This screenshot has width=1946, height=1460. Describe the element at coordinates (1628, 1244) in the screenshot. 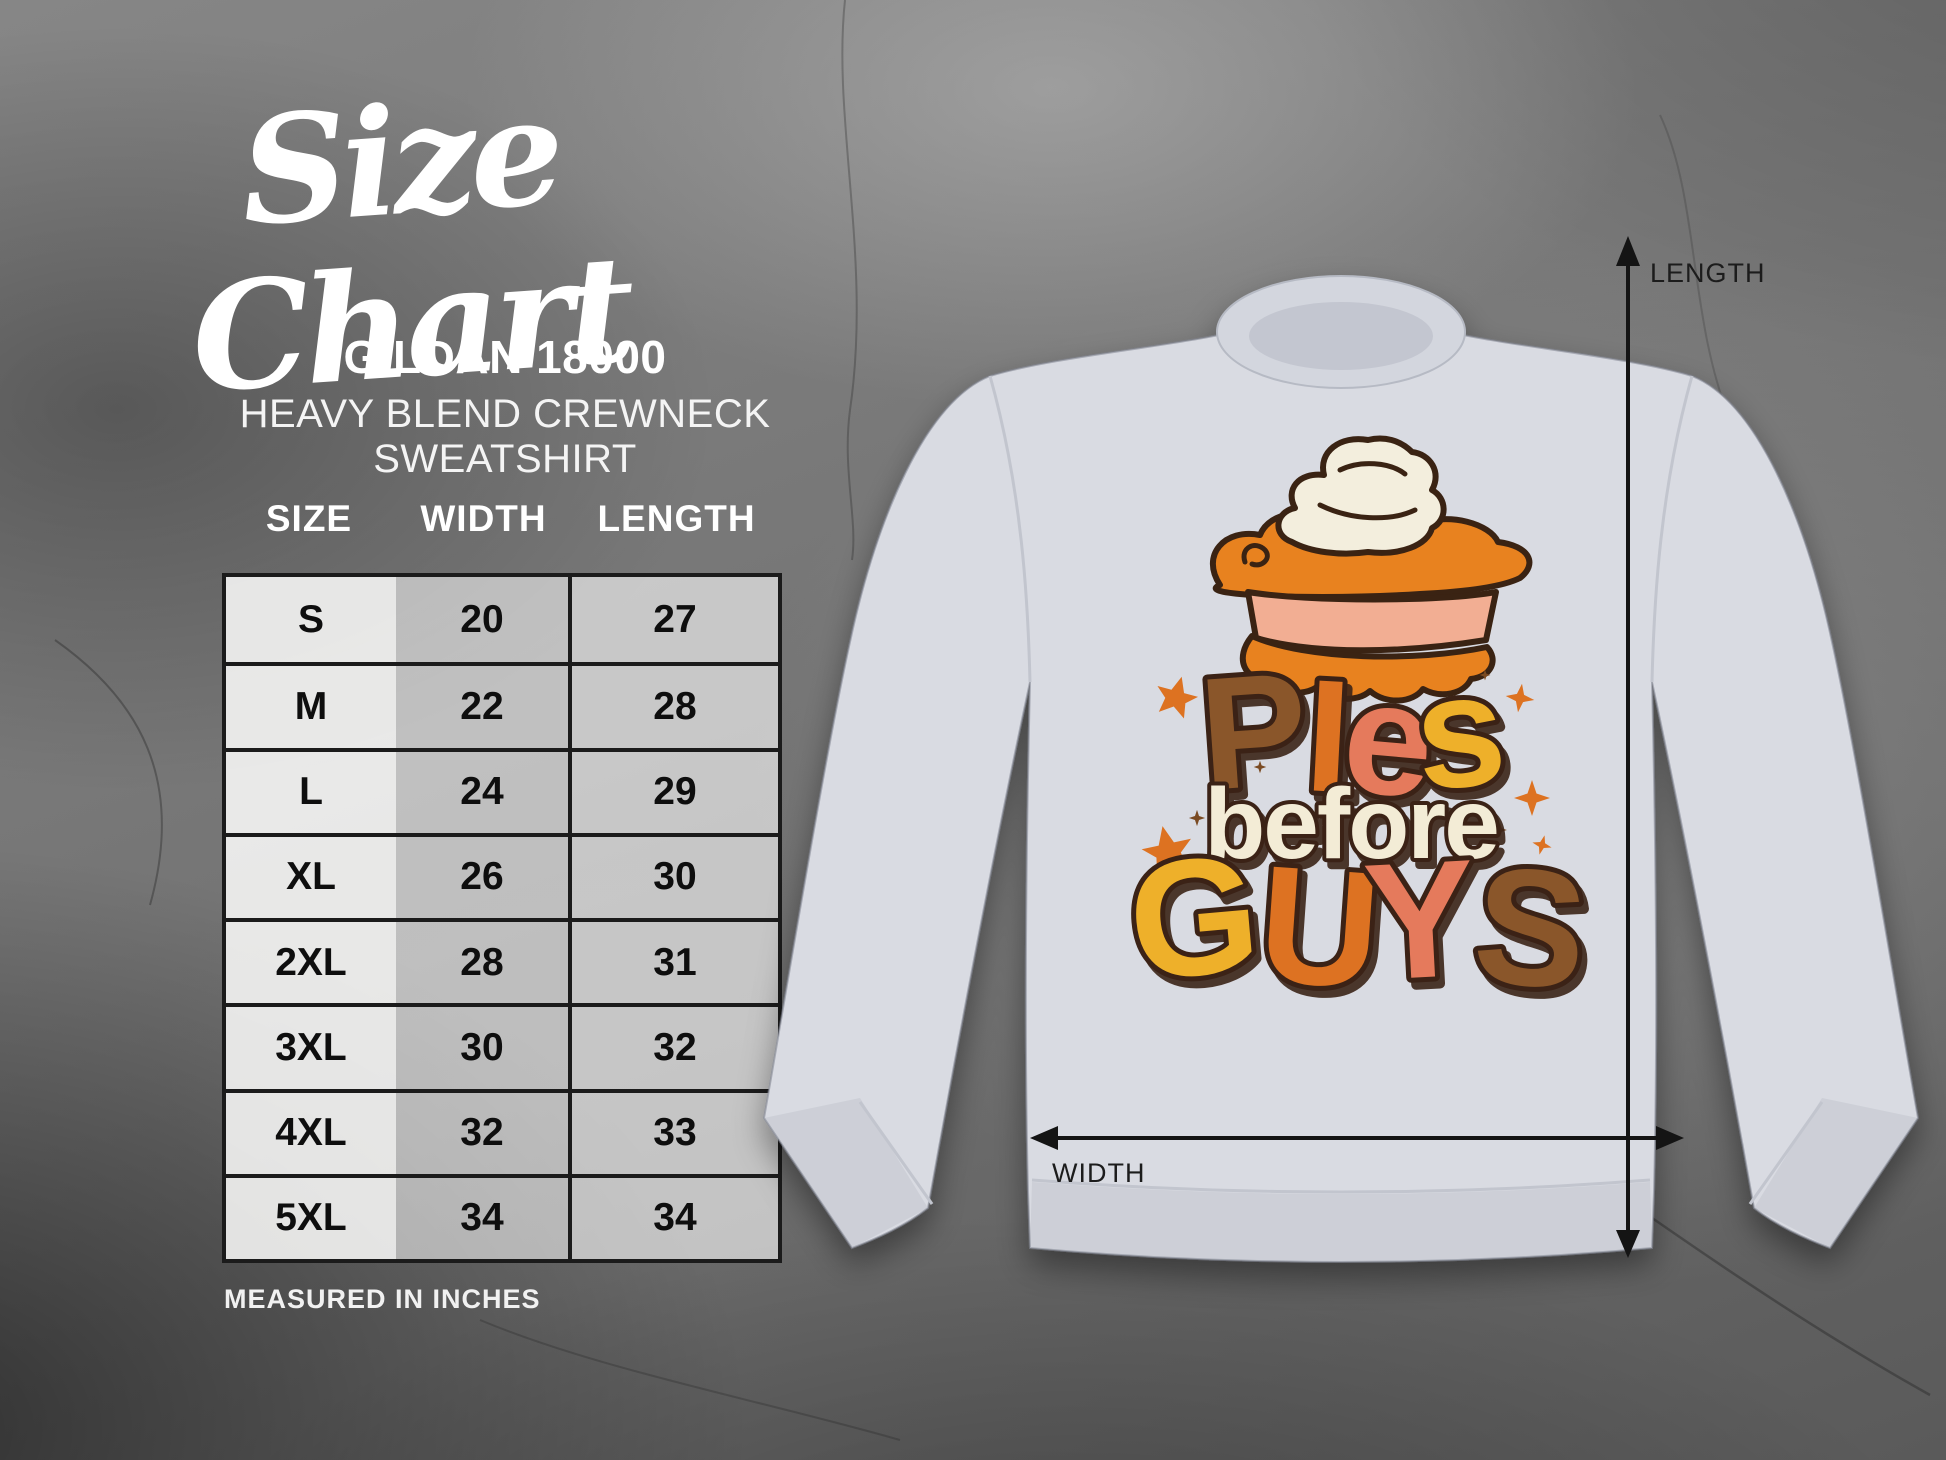

I see `length-arrow-head-bottom` at that location.